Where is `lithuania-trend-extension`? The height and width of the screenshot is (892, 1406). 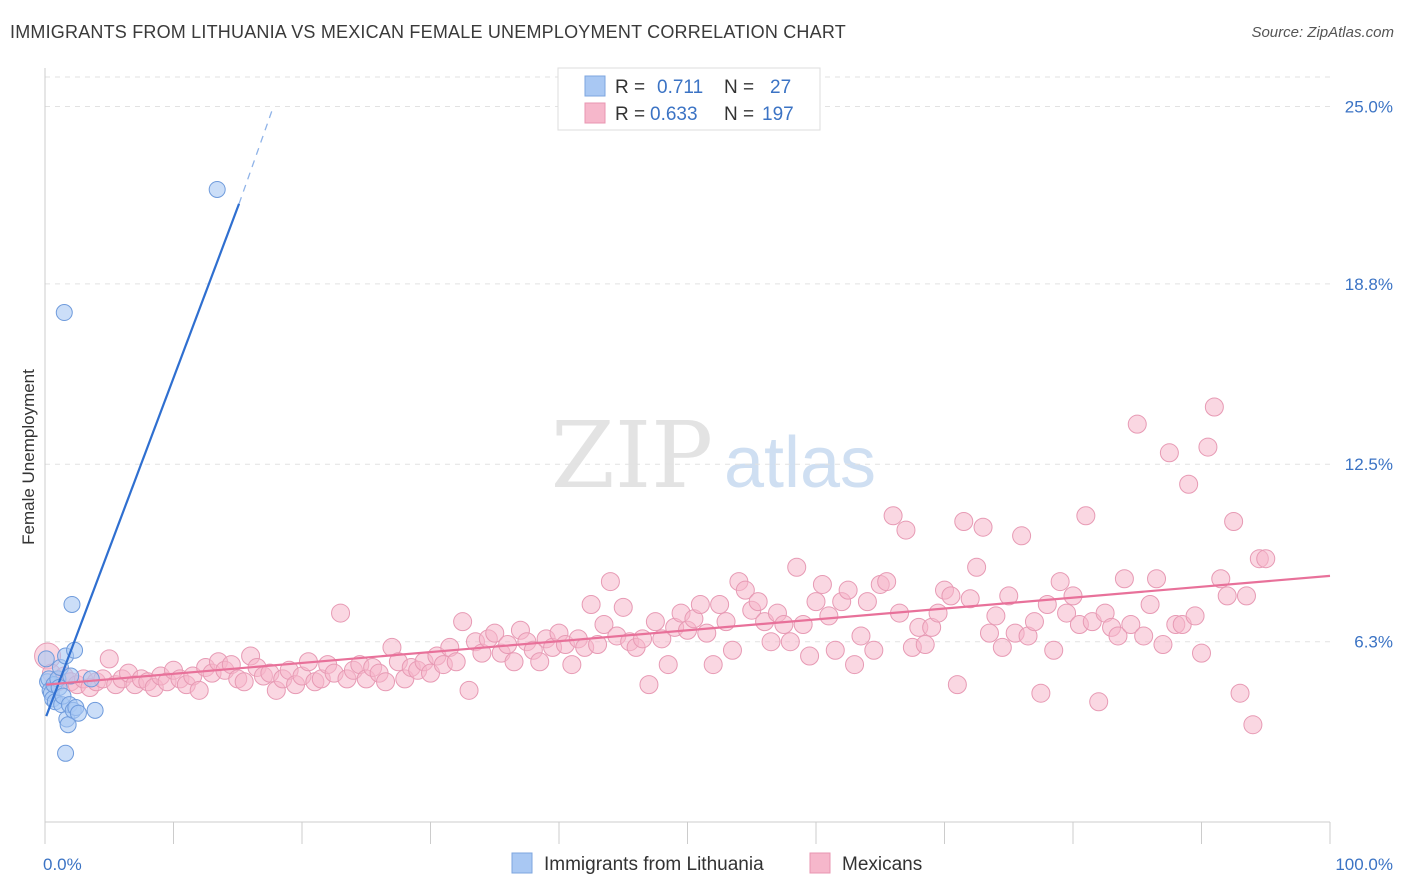 lithuania-trend-extension is located at coordinates (256, 157).